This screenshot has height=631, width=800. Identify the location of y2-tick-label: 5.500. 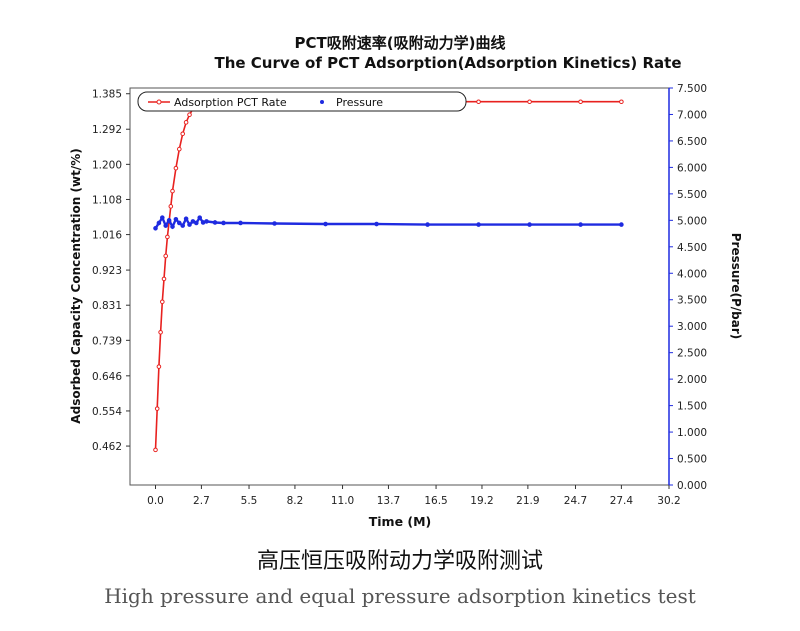
(692, 195).